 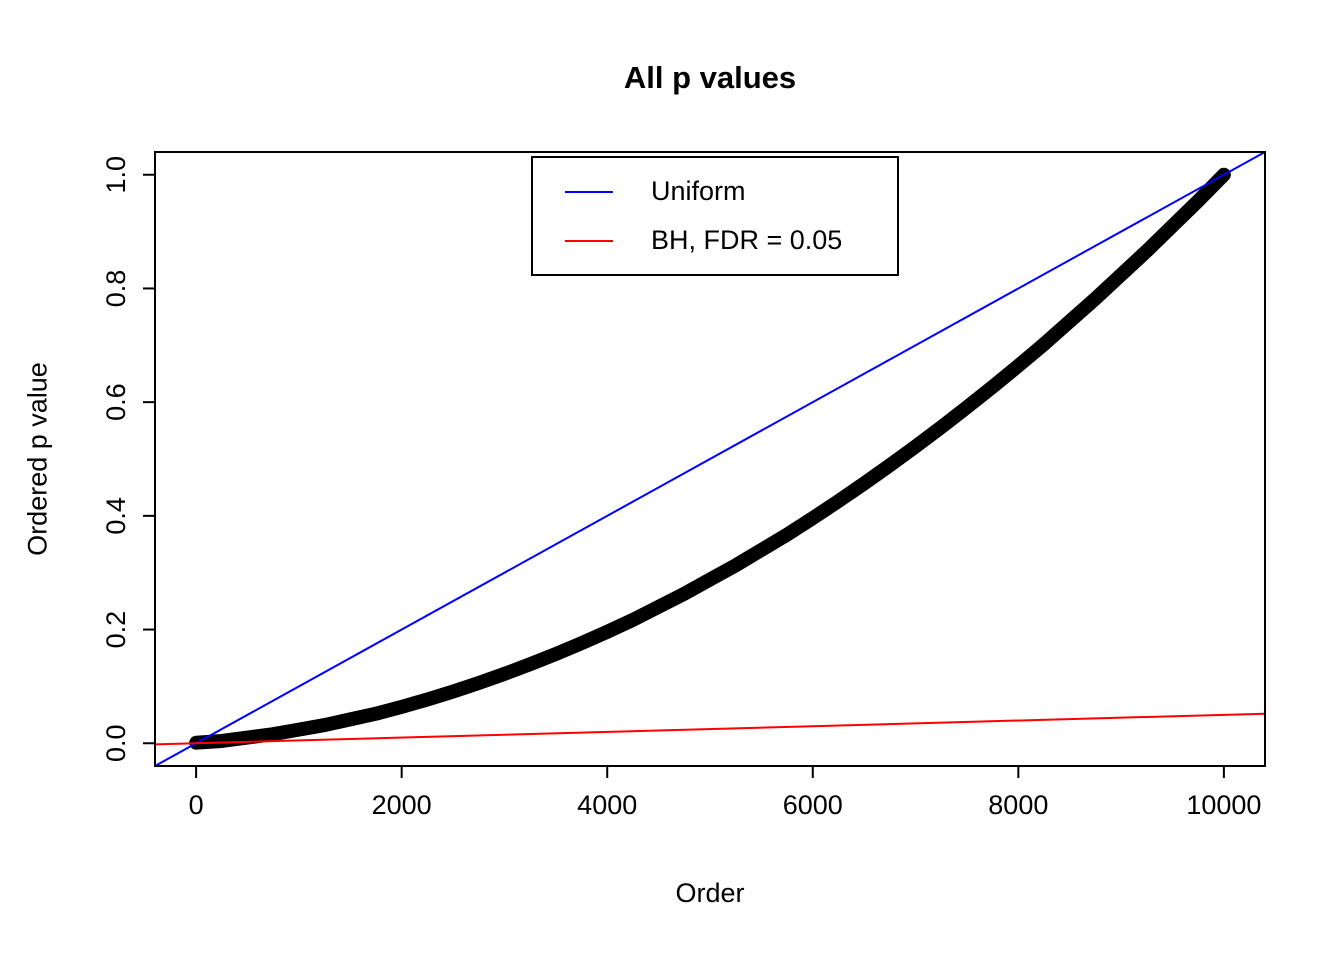 I want to click on y-axis-label: Ordered p value, so click(x=37, y=459).